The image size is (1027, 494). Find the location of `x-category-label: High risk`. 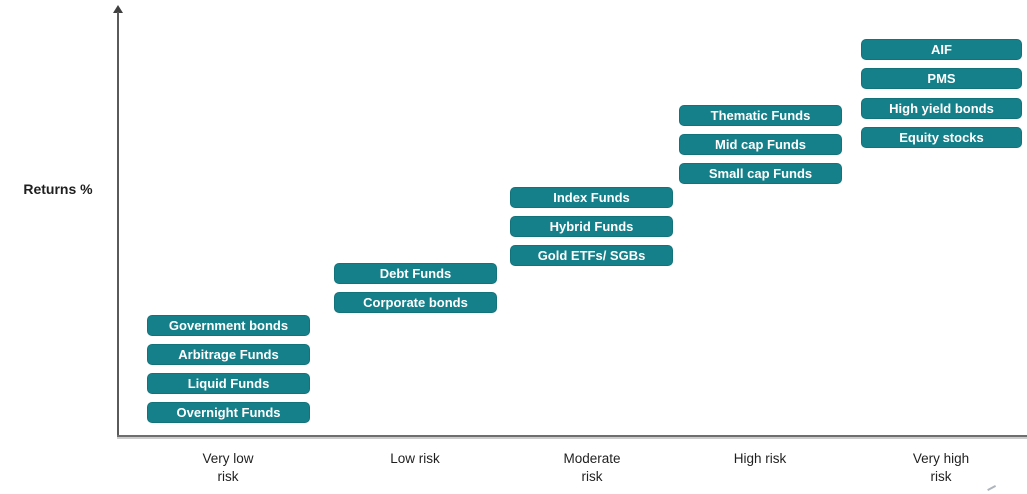

x-category-label: High risk is located at coordinates (760, 458).